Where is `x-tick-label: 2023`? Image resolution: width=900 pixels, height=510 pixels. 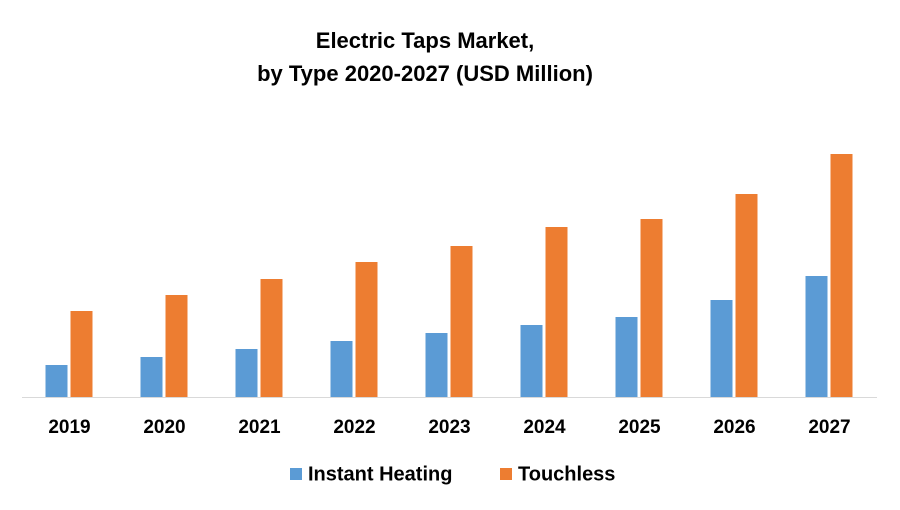
x-tick-label: 2023 is located at coordinates (449, 427).